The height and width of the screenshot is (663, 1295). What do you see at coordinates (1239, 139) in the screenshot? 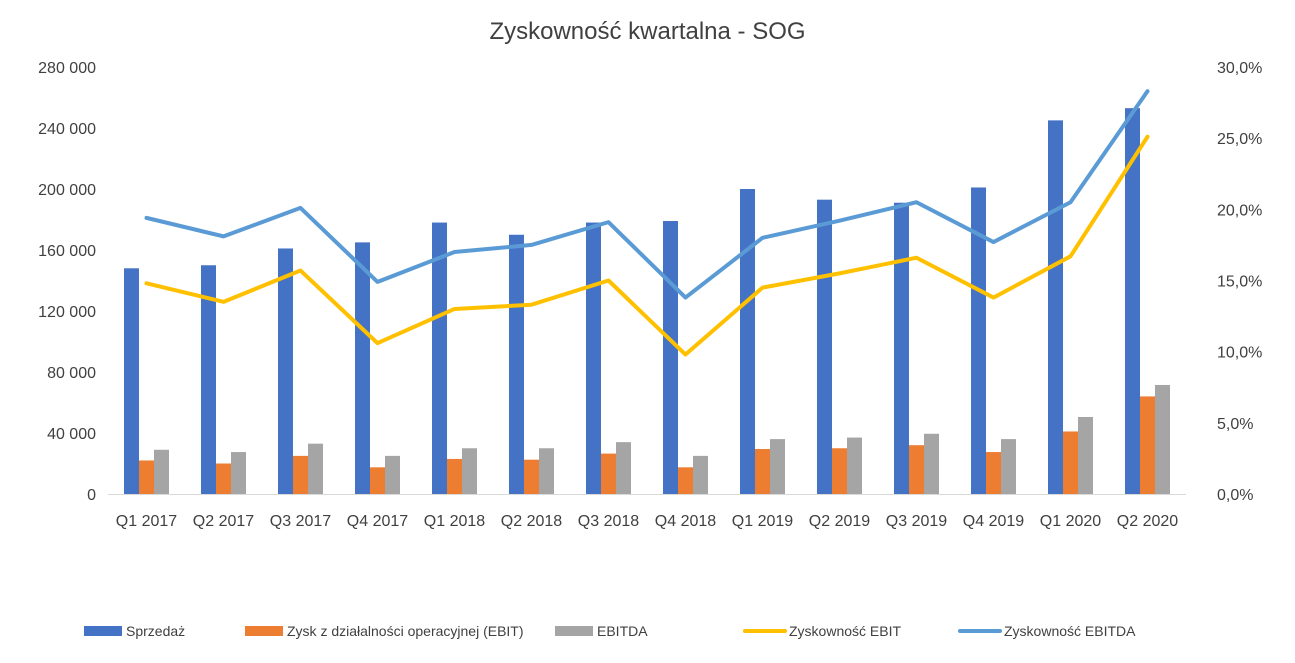
I see `y-right-tick-label-5: 25,0%` at bounding box center [1239, 139].